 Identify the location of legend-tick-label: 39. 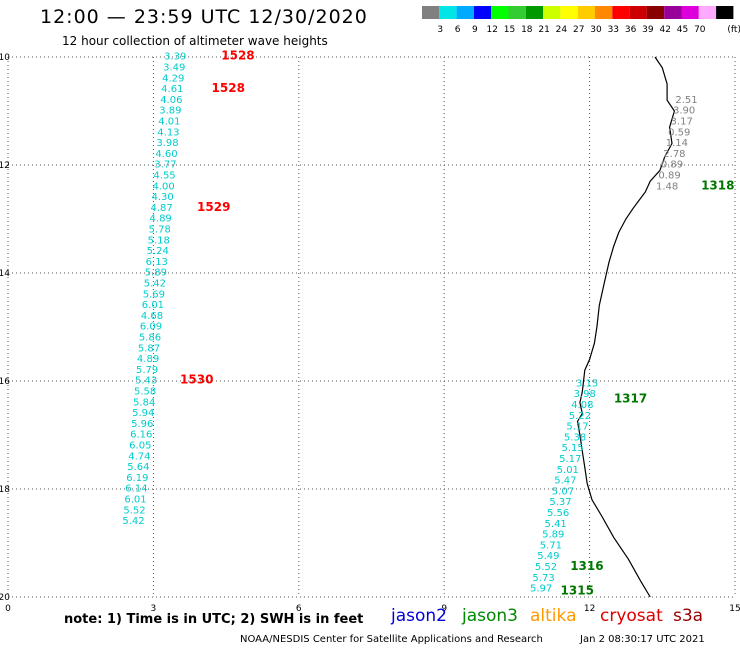
(648, 30).